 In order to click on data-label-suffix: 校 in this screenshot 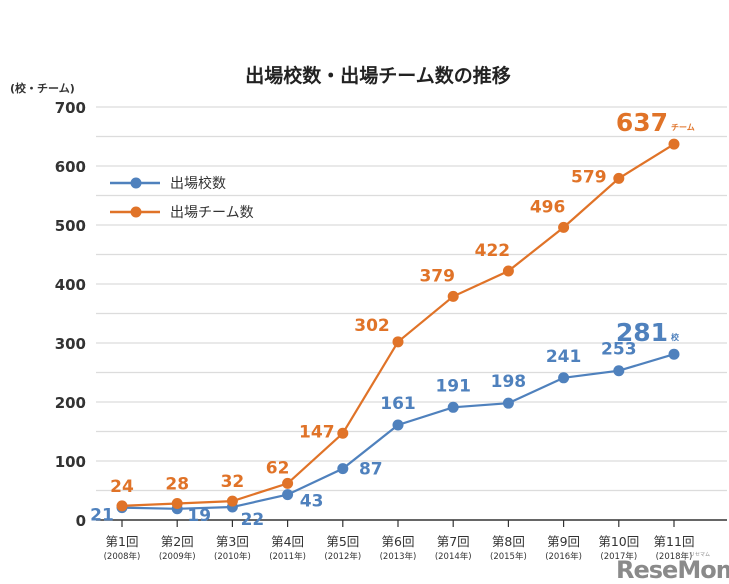, I will do `click(675, 337)`.